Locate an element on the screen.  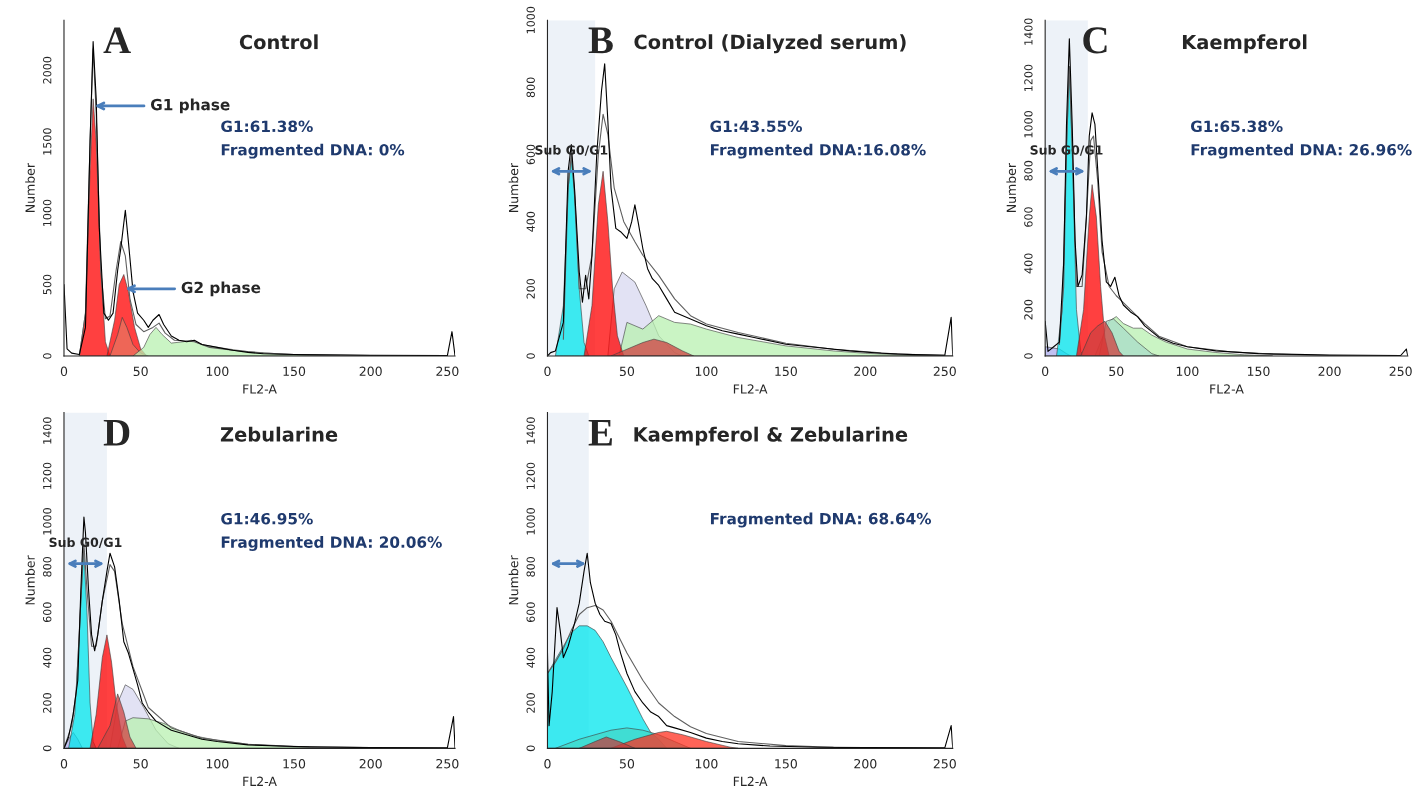
annotation: E is located at coordinates (600, 432).